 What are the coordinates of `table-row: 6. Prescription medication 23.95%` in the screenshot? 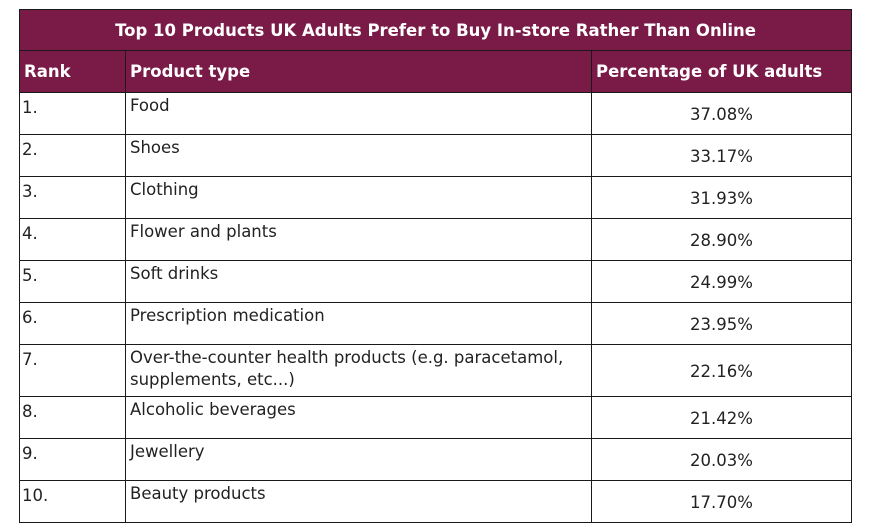 It's located at (436, 323).